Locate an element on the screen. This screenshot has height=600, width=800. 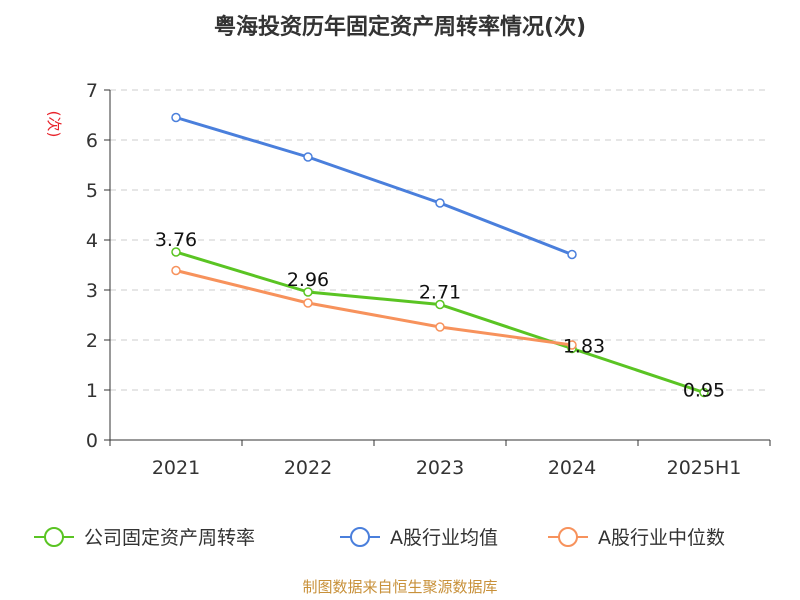
y-tick-label: 6 is located at coordinates (92, 141).